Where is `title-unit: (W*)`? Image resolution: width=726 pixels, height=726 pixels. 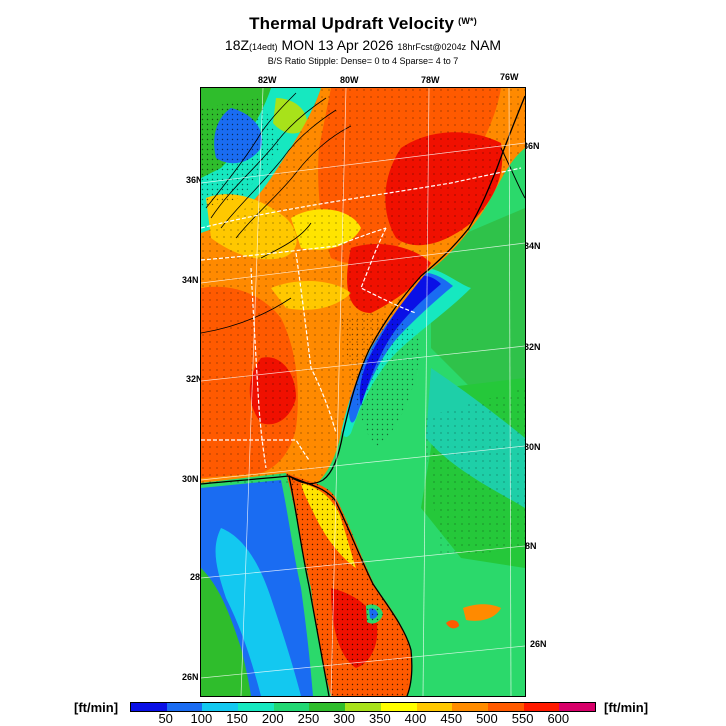 title-unit: (W*) is located at coordinates (467, 21).